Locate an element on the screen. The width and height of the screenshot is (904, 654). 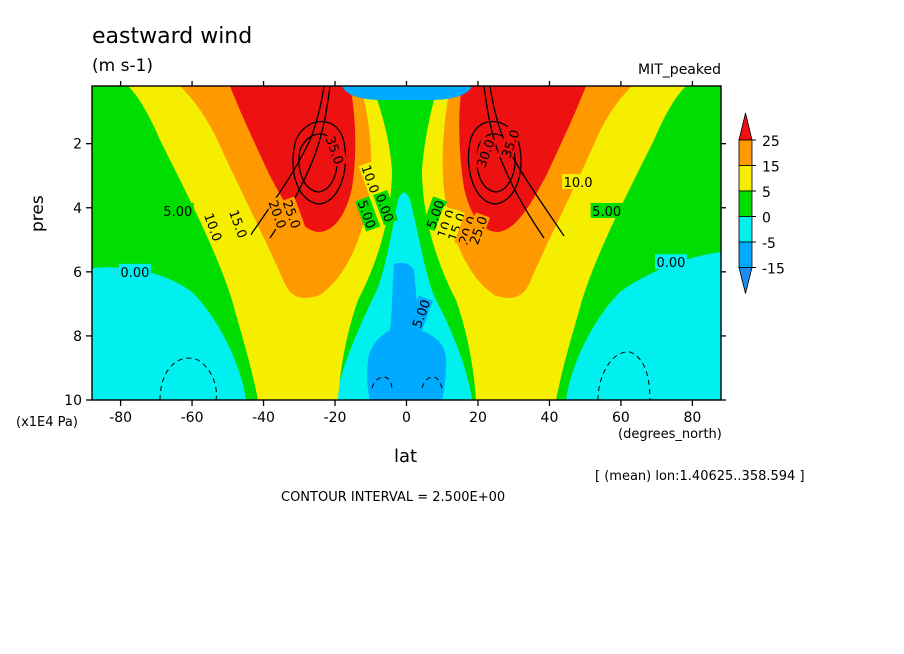
y-tick-label: 8 is located at coordinates (77, 337).